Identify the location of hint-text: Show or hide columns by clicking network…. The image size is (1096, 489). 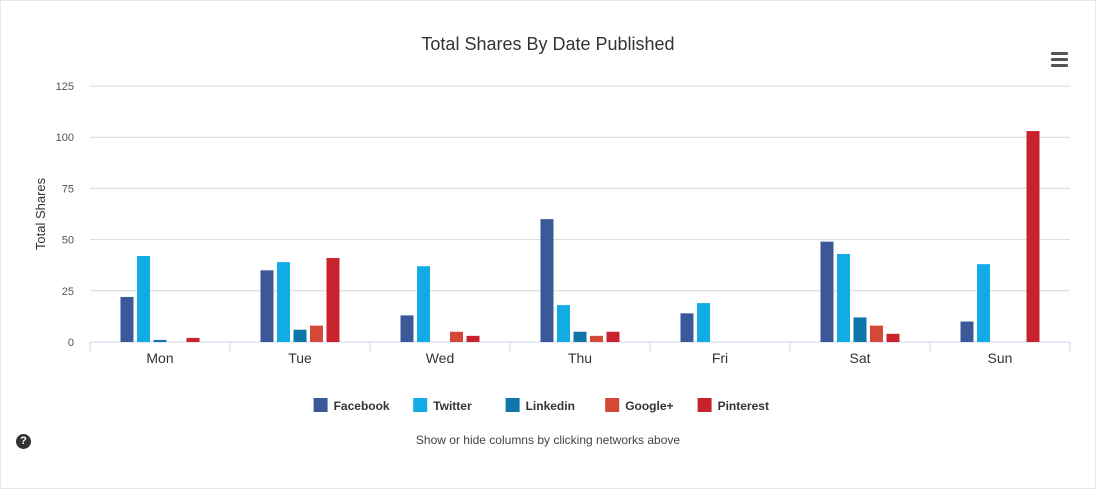
(548, 440).